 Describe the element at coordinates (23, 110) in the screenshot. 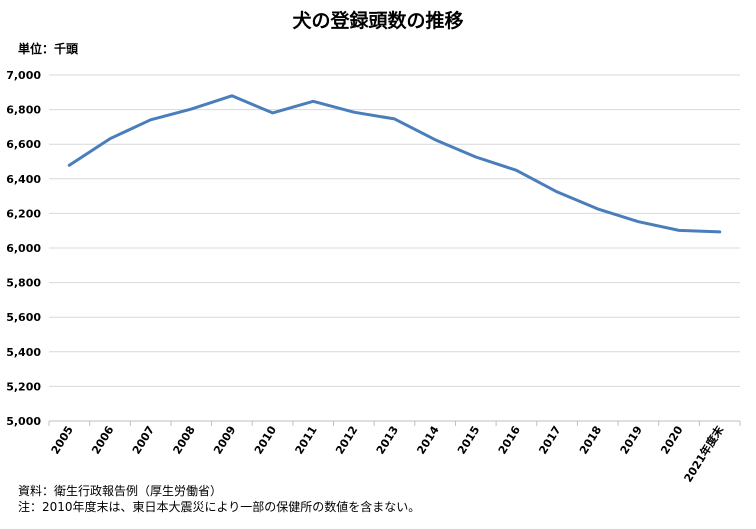

I see `y-tick-label: 6,800` at that location.